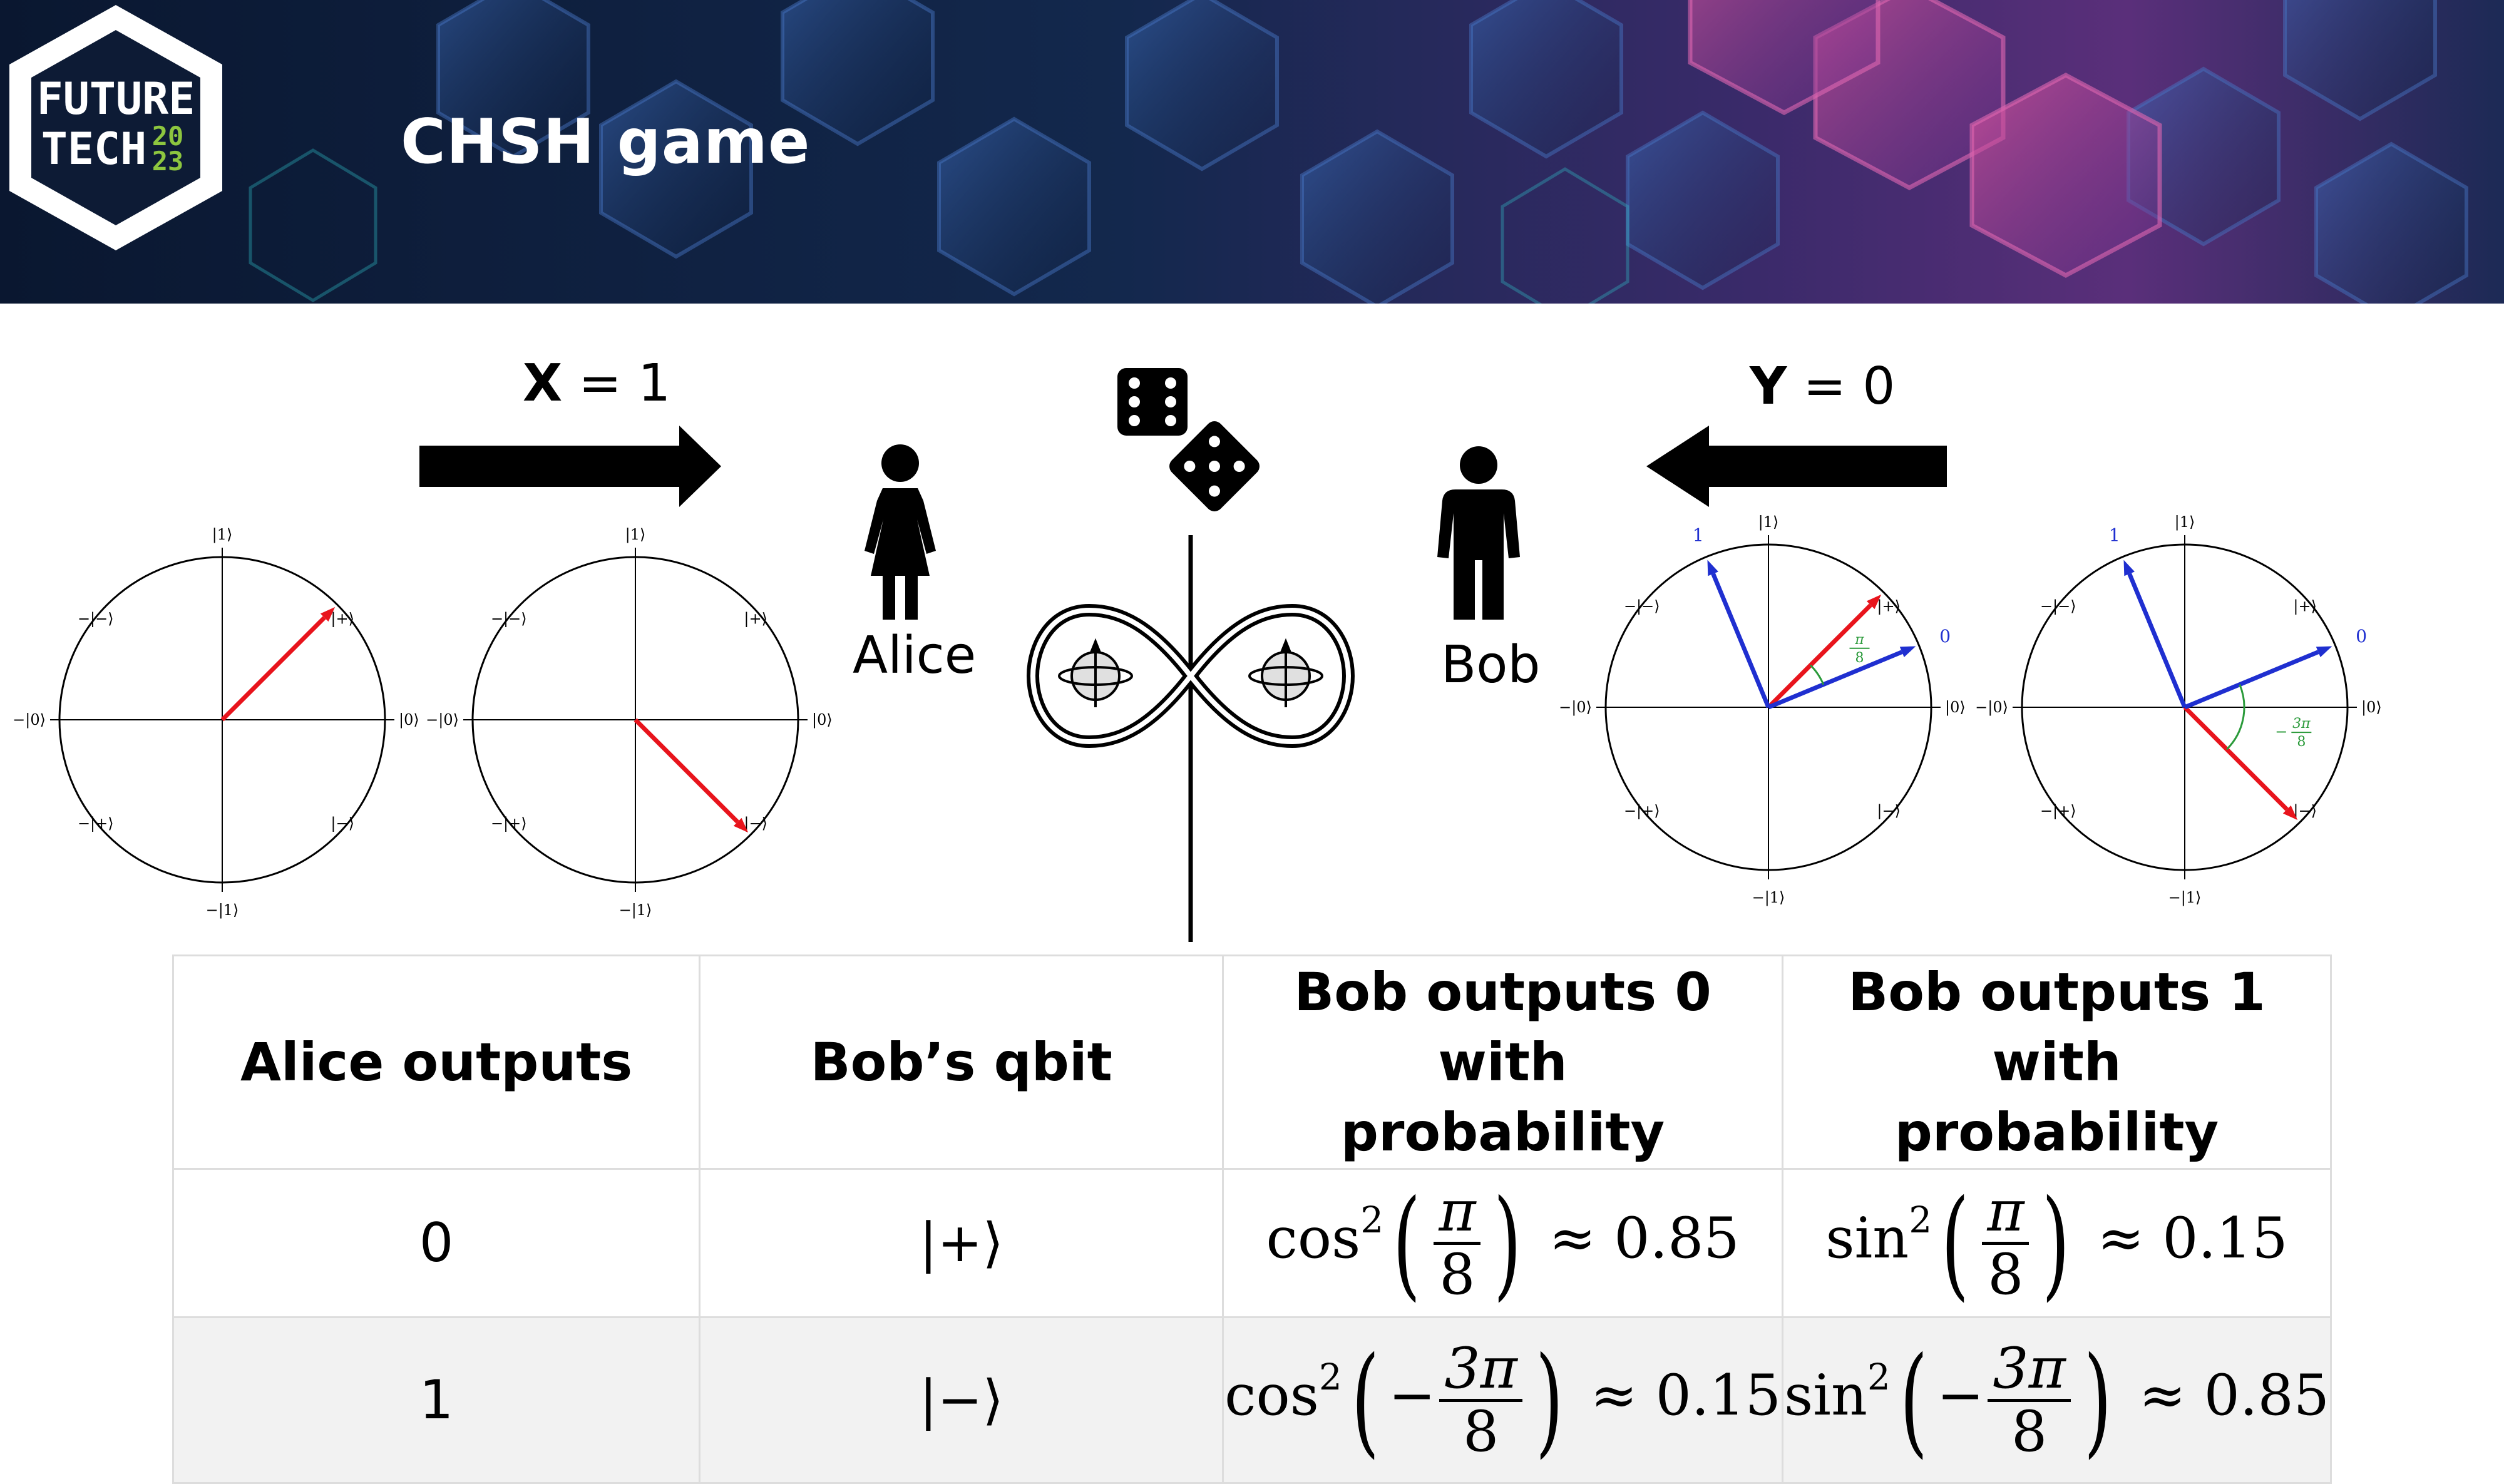 Image resolution: width=2504 pixels, height=1484 pixels. What do you see at coordinates (168, 161) in the screenshot?
I see `svg-text: 23` at bounding box center [168, 161].